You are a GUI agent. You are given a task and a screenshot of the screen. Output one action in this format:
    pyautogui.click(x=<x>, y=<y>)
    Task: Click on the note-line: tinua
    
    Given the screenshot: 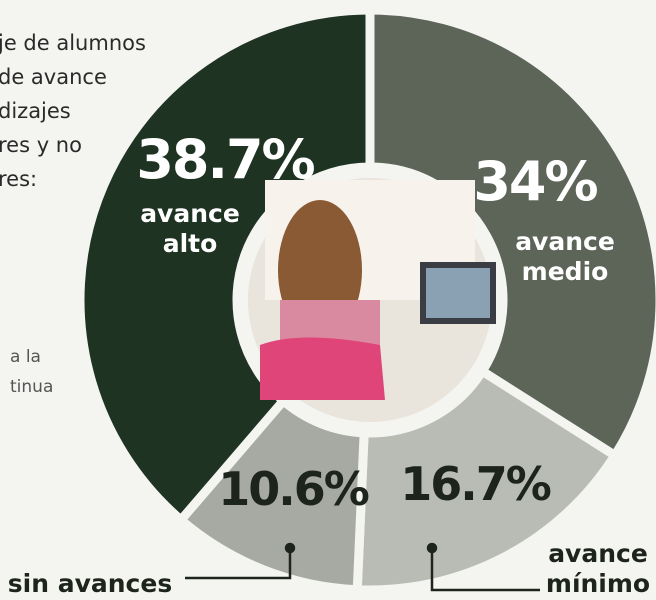 What is the action you would take?
    pyautogui.click(x=31, y=387)
    